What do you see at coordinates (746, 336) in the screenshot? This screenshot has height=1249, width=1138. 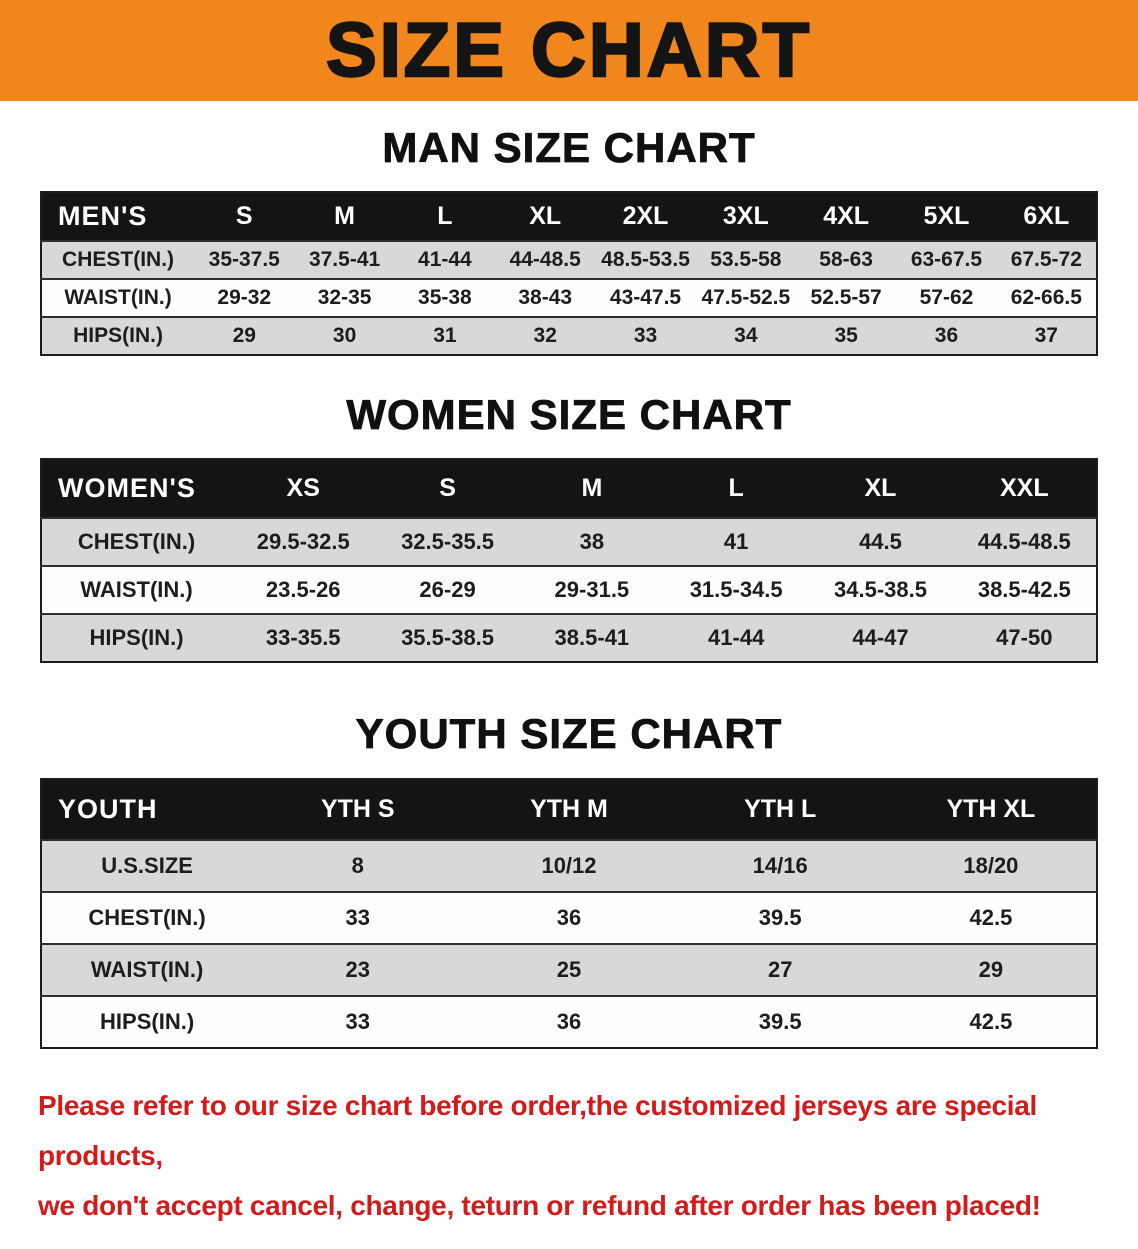 I see `value-cell: 34` at bounding box center [746, 336].